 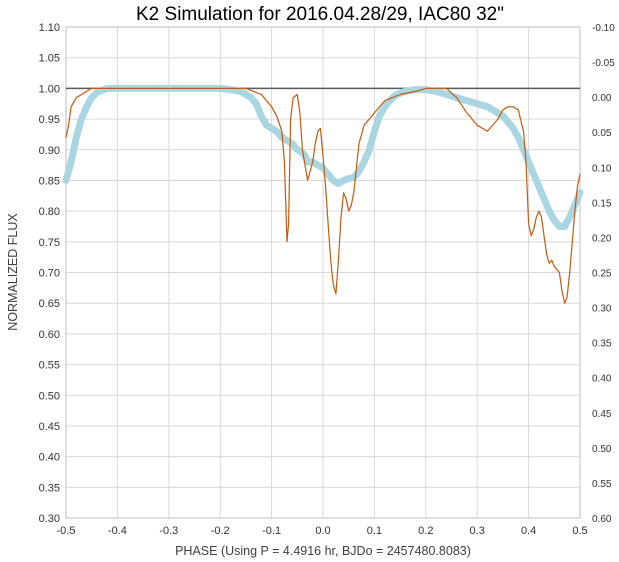 I want to click on y2-tick-label: 0.30, so click(x=602, y=309).